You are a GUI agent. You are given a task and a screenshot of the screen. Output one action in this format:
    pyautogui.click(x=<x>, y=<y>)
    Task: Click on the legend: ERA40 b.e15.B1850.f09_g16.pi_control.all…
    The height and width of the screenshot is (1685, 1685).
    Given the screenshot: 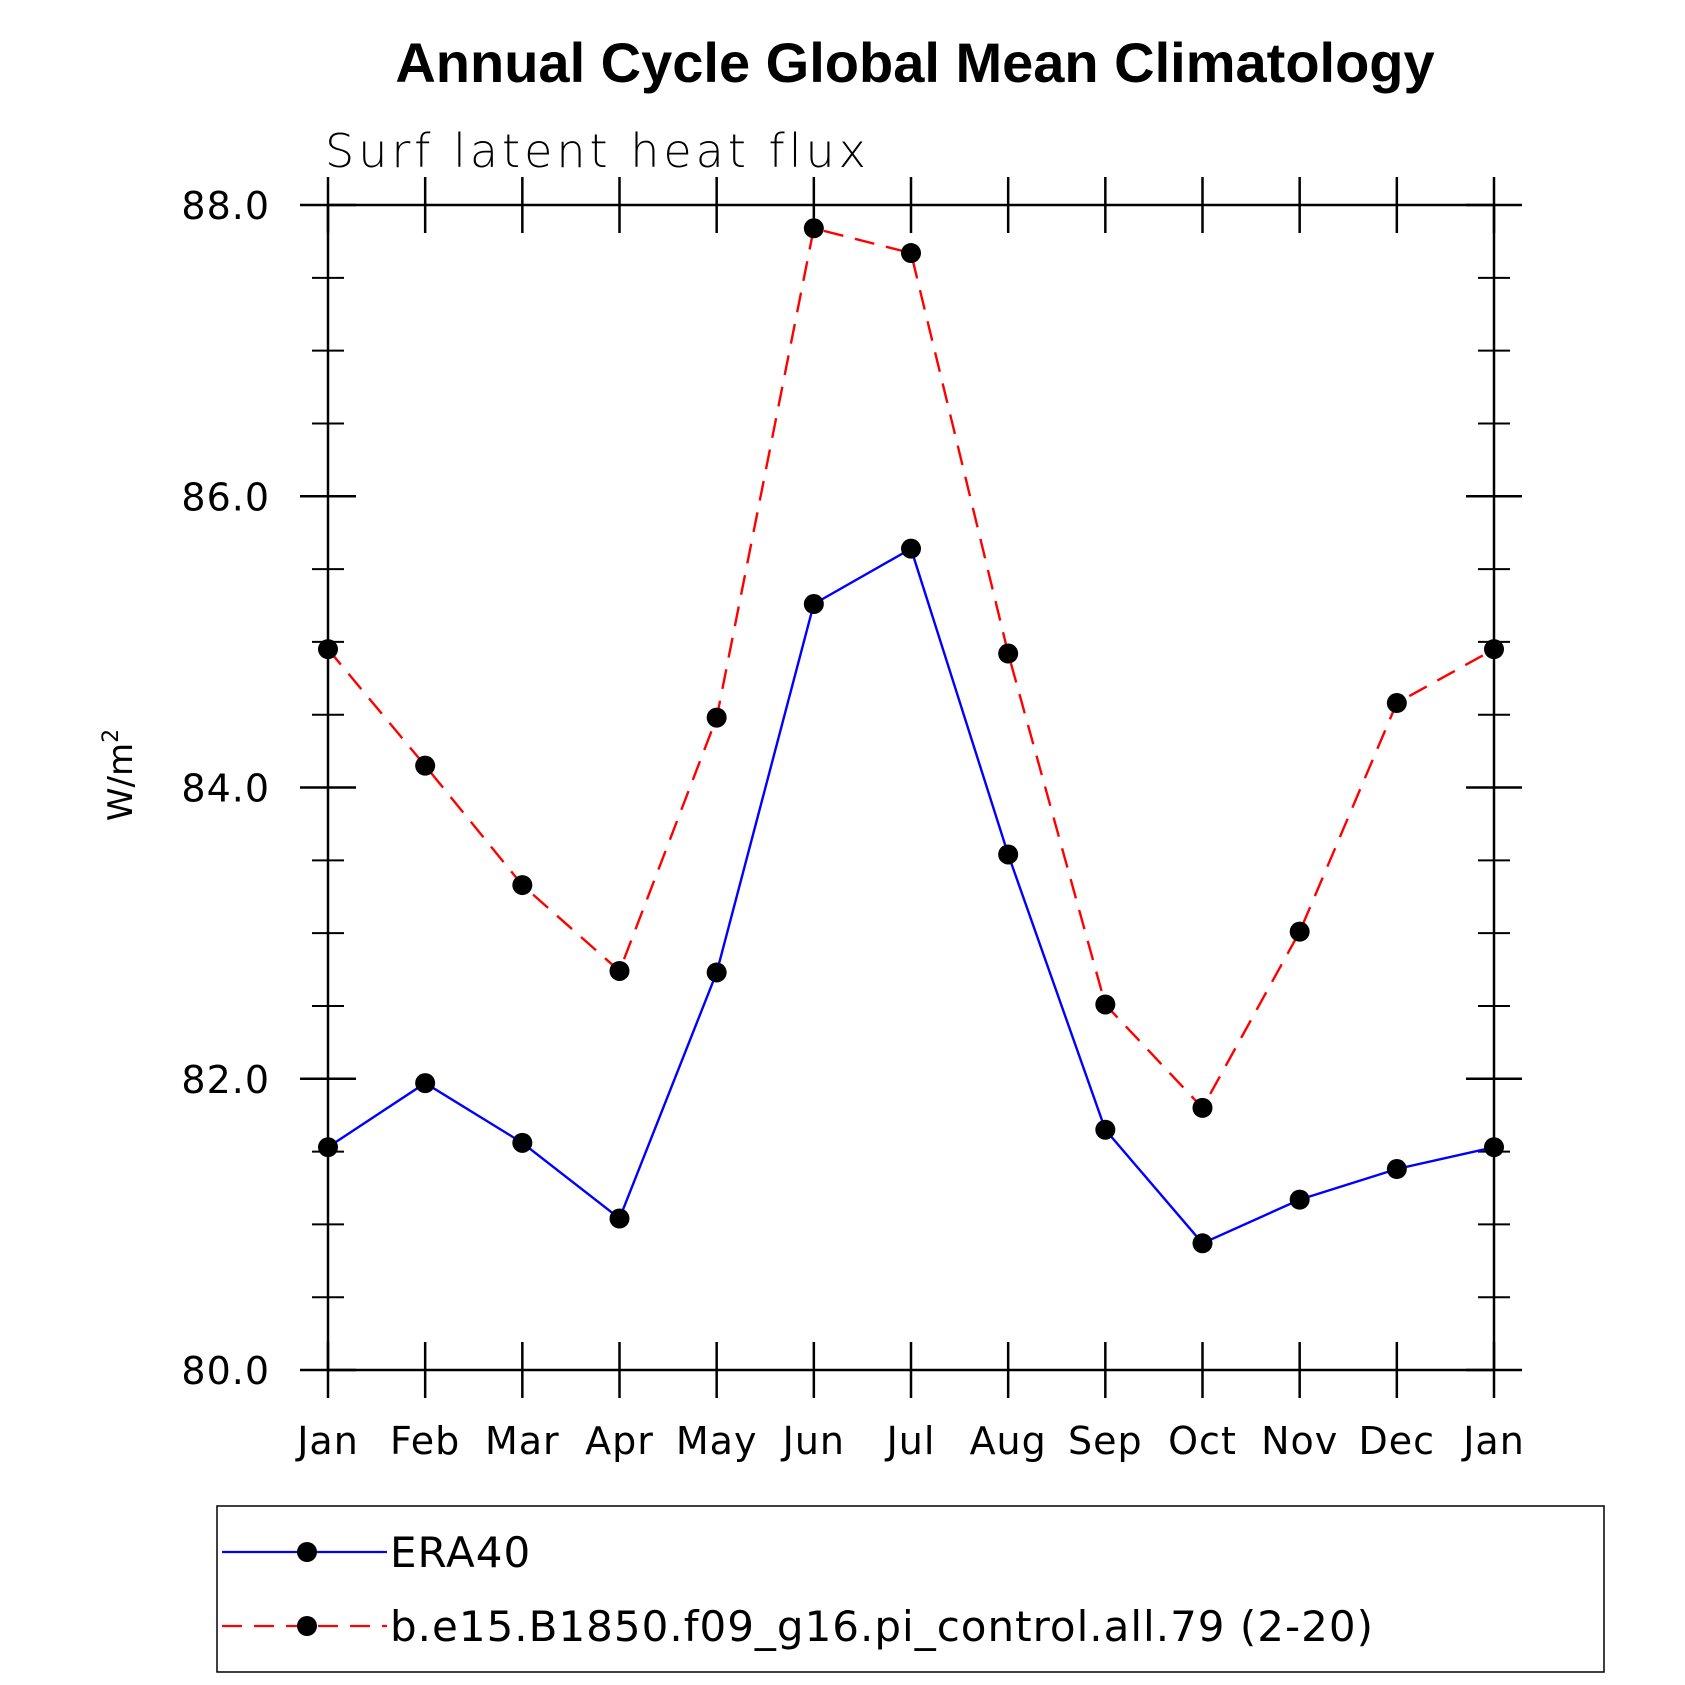 What is the action you would take?
    pyautogui.click(x=910, y=1589)
    